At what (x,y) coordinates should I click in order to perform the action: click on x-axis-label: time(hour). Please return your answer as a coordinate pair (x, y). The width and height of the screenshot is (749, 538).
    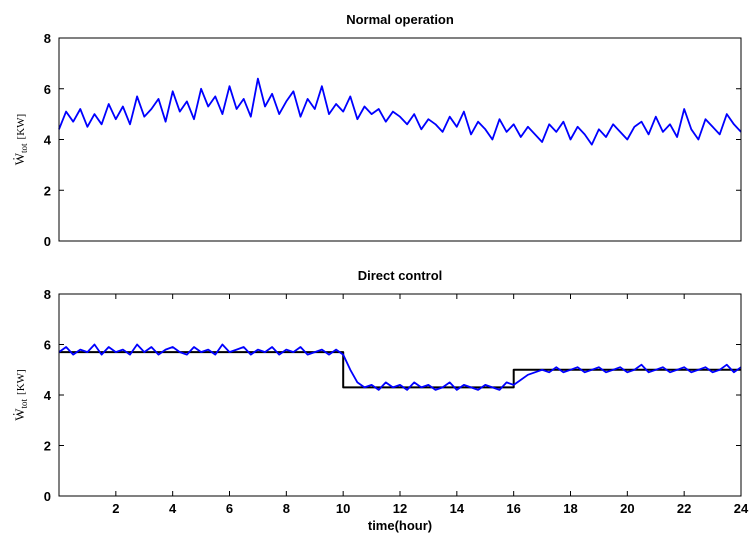
    Looking at the image, I should click on (400, 525).